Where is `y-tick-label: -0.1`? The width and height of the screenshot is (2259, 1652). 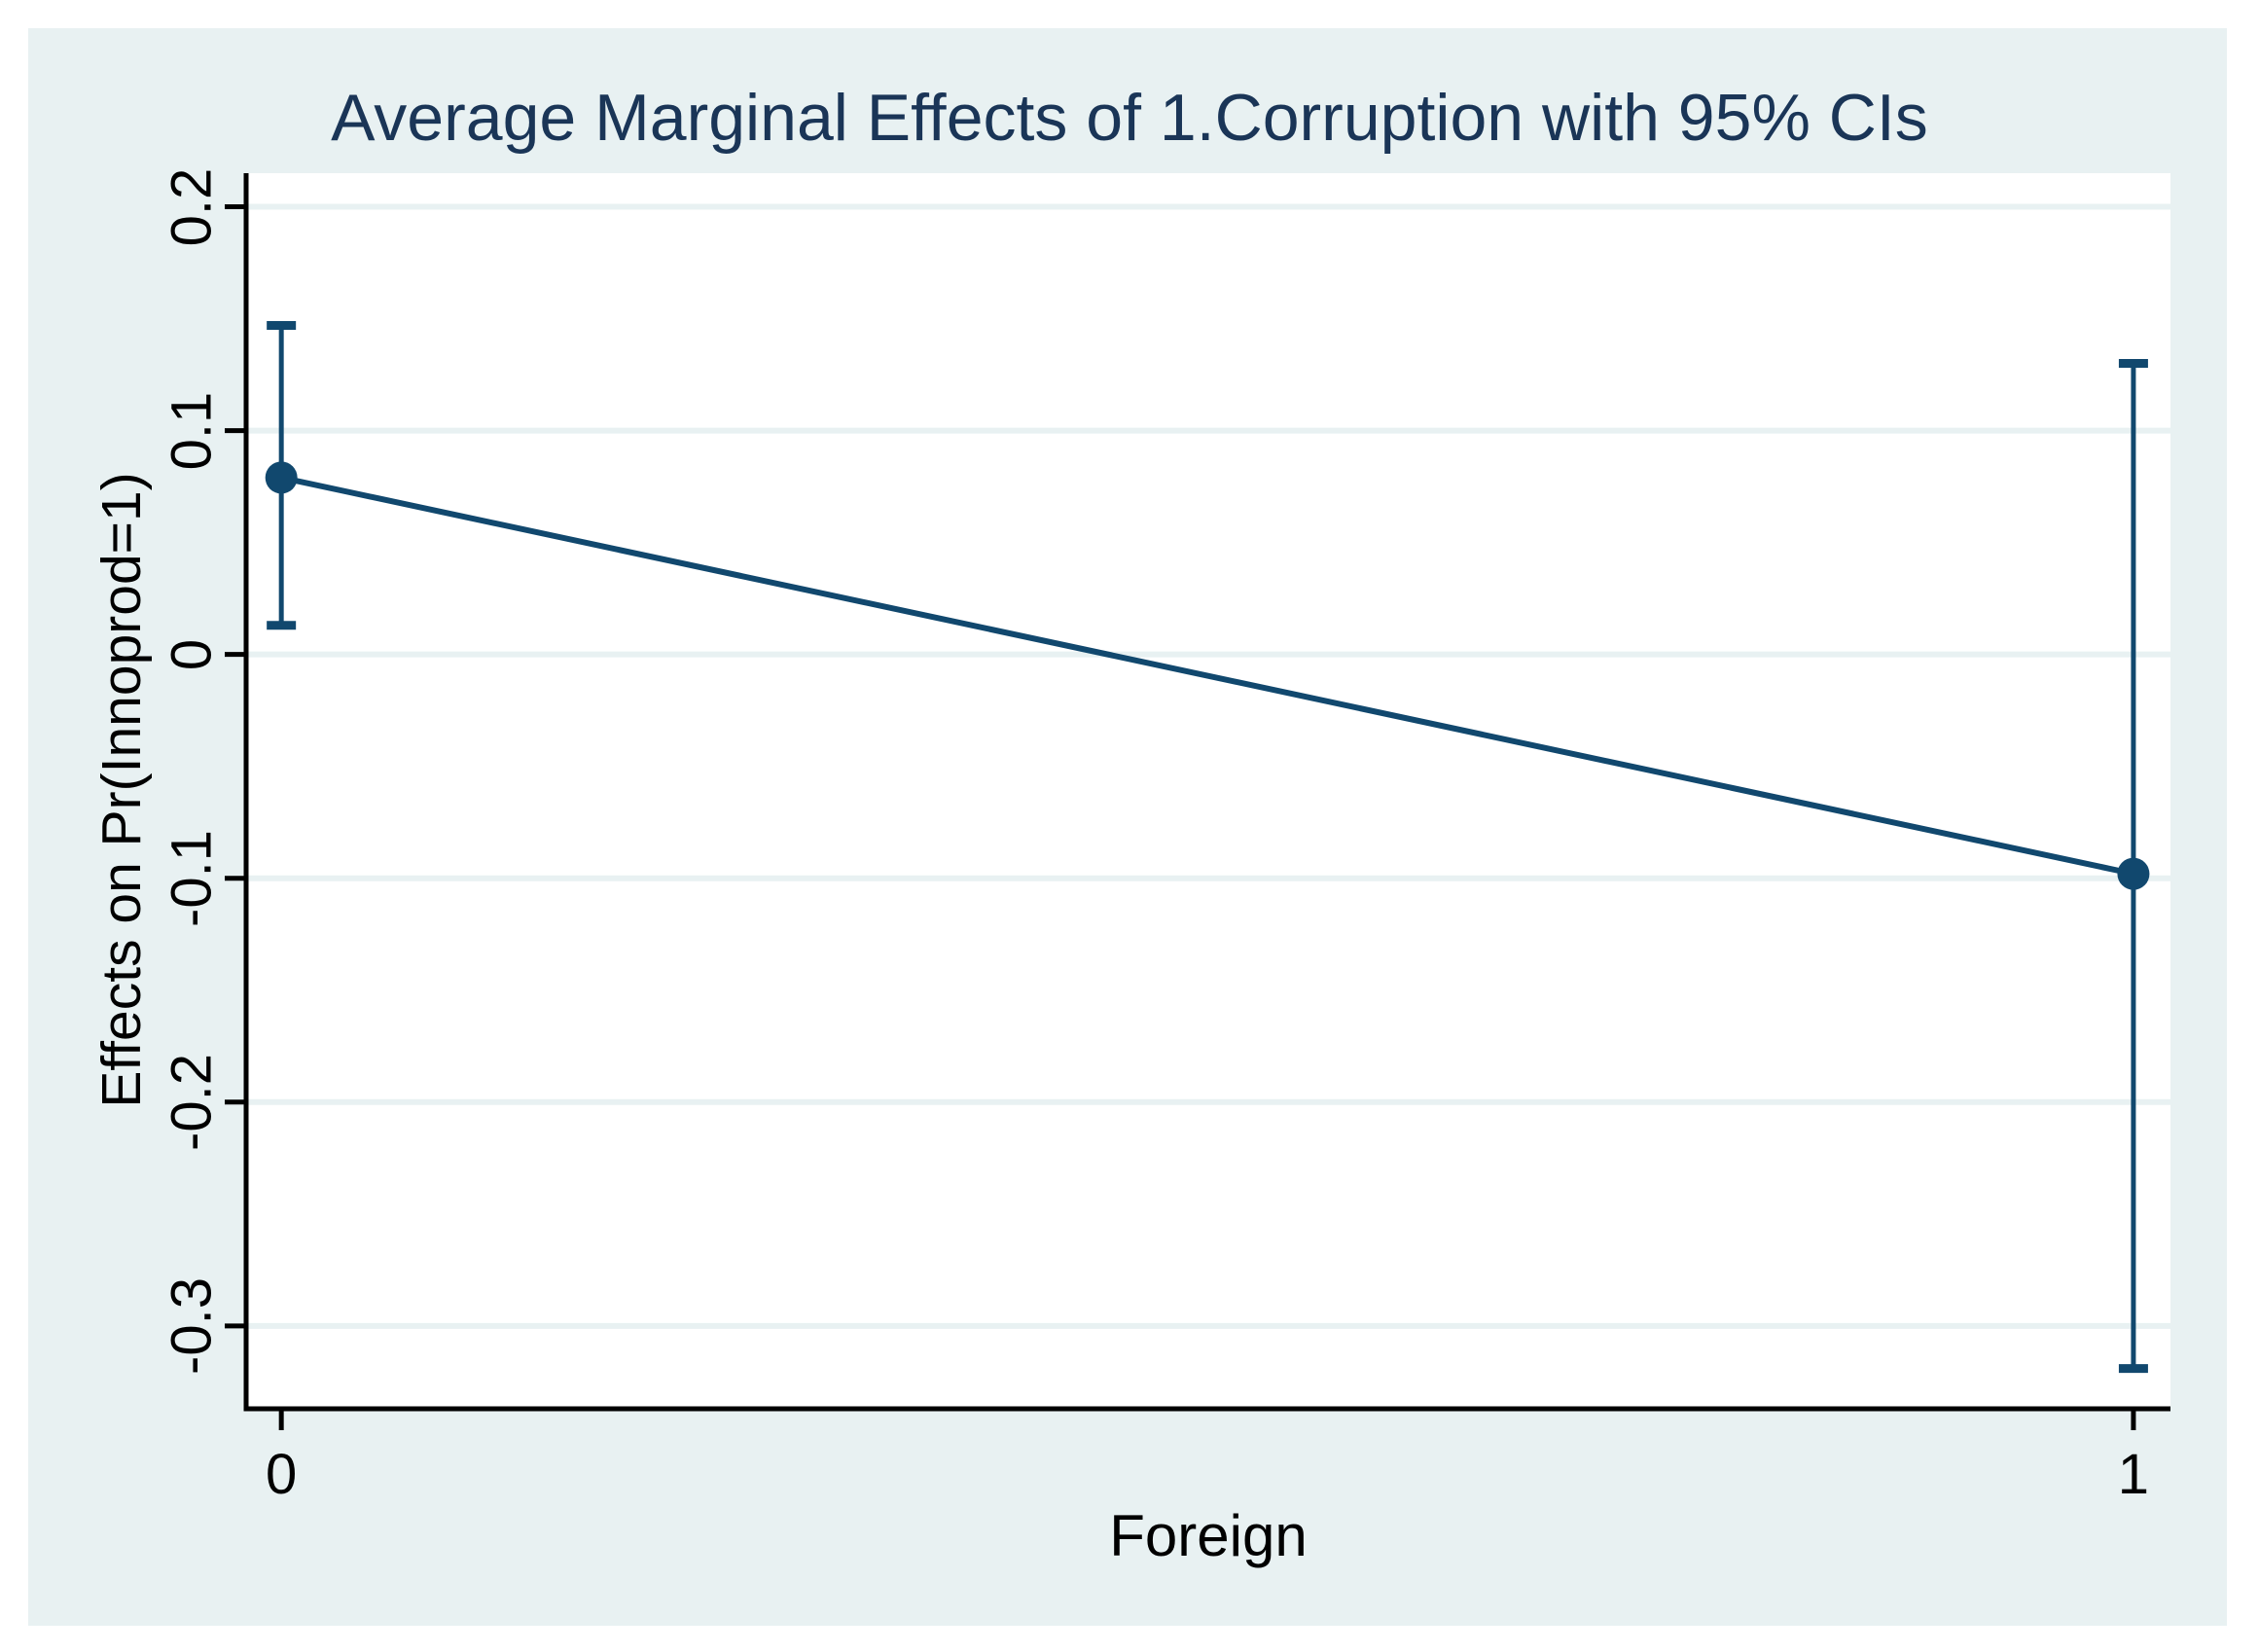
y-tick-label: -0.1 is located at coordinates (192, 878).